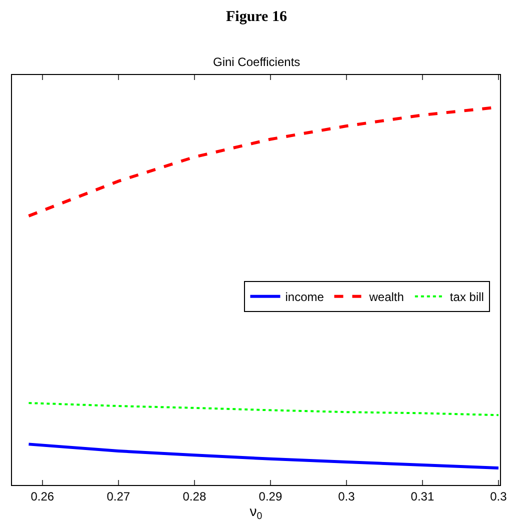 This screenshot has height=522, width=512. What do you see at coordinates (256, 512) in the screenshot?
I see `x-axis-title: ν$_{0}$` at bounding box center [256, 512].